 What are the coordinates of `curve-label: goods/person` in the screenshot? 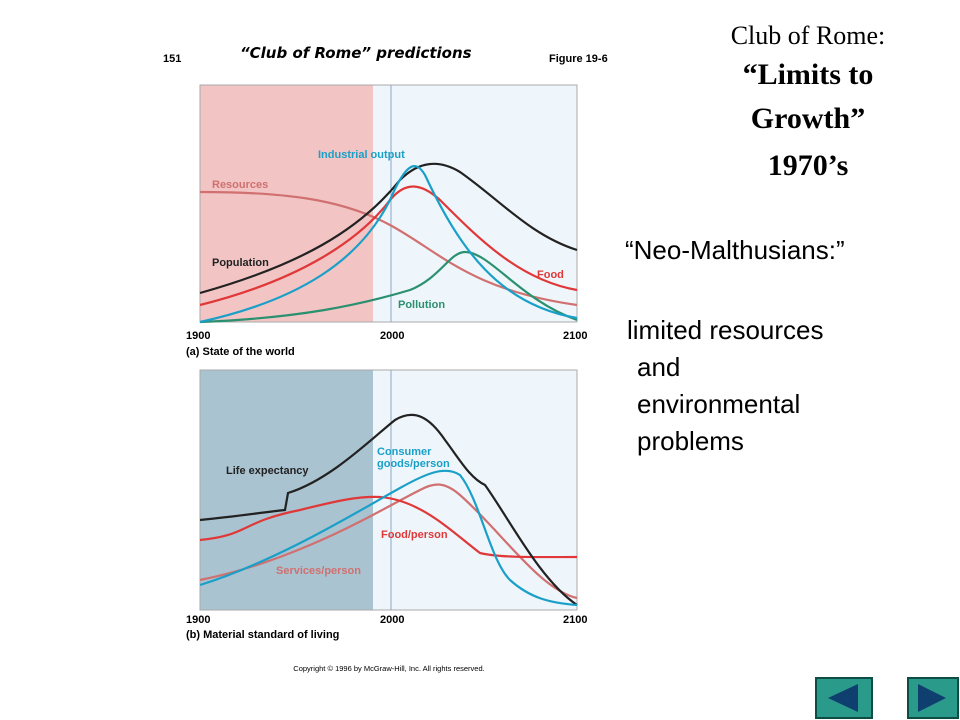 It's located at (413, 464).